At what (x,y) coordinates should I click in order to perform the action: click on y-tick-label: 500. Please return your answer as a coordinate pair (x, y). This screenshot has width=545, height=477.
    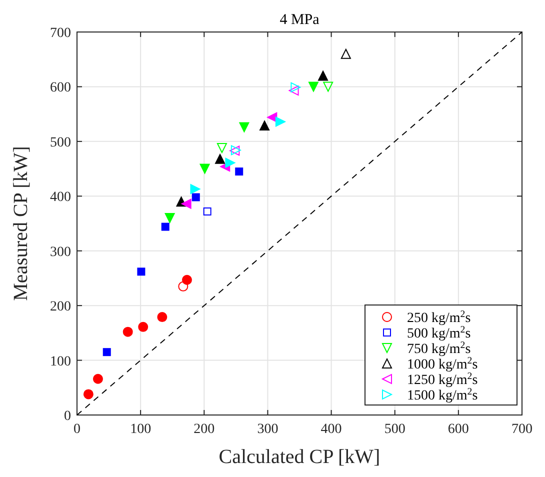
    Looking at the image, I should click on (60, 142).